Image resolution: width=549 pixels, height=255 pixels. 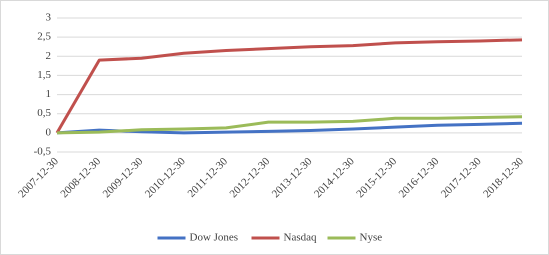 What do you see at coordinates (300, 238) in the screenshot?
I see `legend-label: Nasdaq` at bounding box center [300, 238].